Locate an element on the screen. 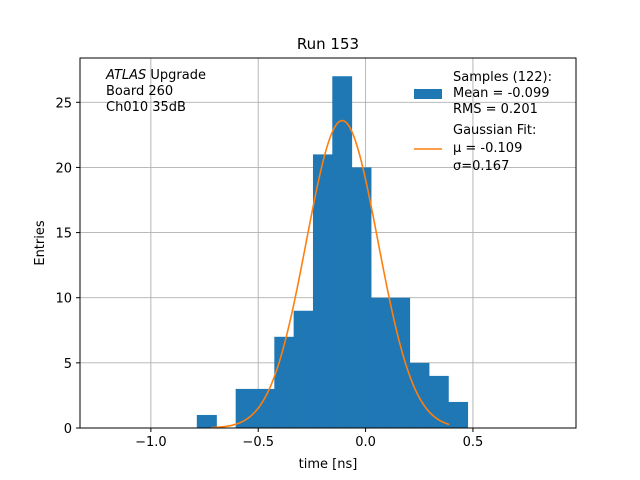 The height and width of the screenshot is (480, 640). annotation-line: Board 260 is located at coordinates (139, 91).